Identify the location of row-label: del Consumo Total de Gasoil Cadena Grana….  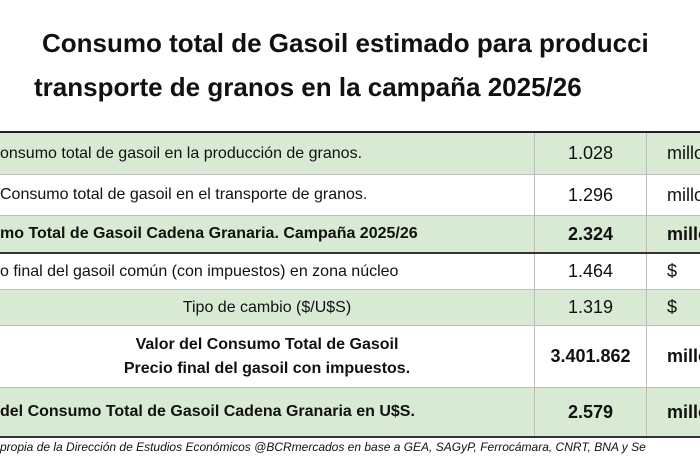
(267, 412).